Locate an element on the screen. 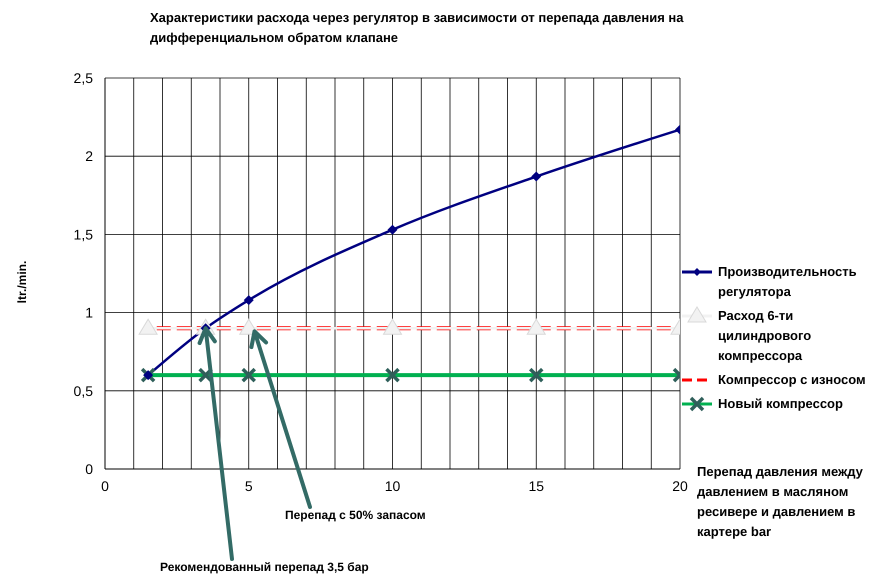  x-tick-label: 10 is located at coordinates (392, 486).